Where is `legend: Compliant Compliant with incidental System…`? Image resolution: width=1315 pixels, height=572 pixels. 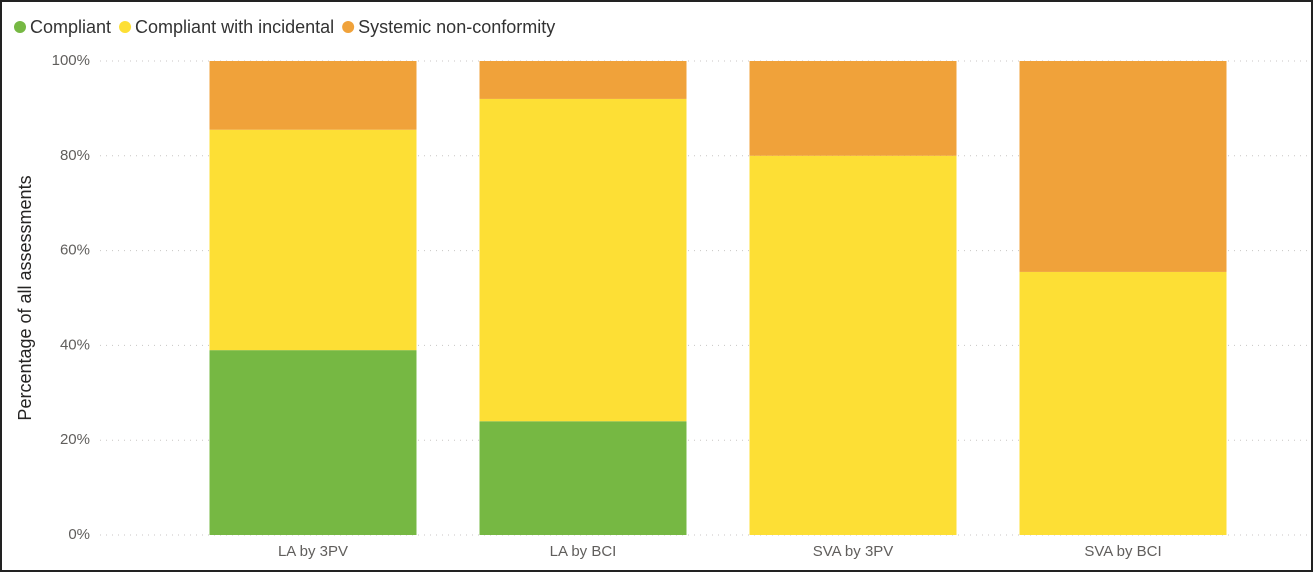
legend: Compliant Compliant with incidental System… is located at coordinates (284, 27).